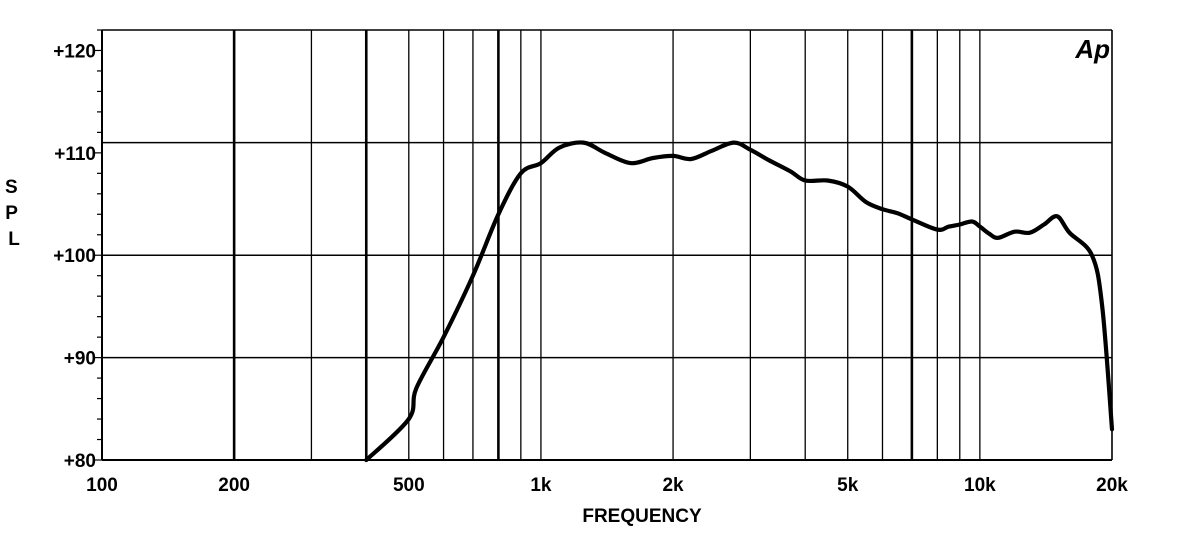  What do you see at coordinates (74, 51) in the screenshot?
I see `y-tick-label: +120` at bounding box center [74, 51].